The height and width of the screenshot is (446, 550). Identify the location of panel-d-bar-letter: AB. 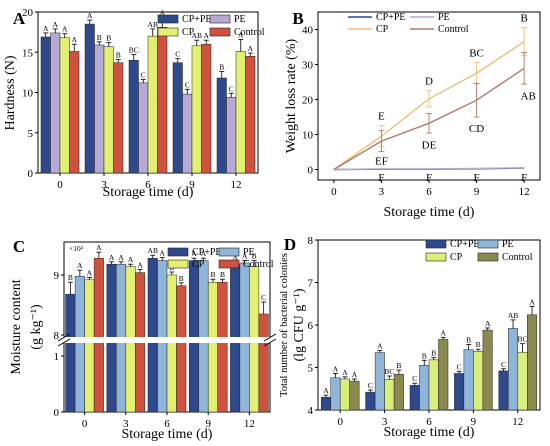
(513, 315).